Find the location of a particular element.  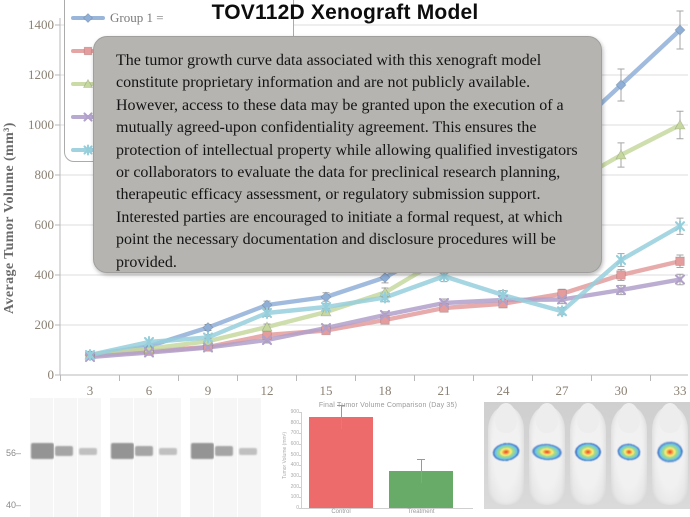

western-blot-panel: 56– 40– is located at coordinates (140, 457).